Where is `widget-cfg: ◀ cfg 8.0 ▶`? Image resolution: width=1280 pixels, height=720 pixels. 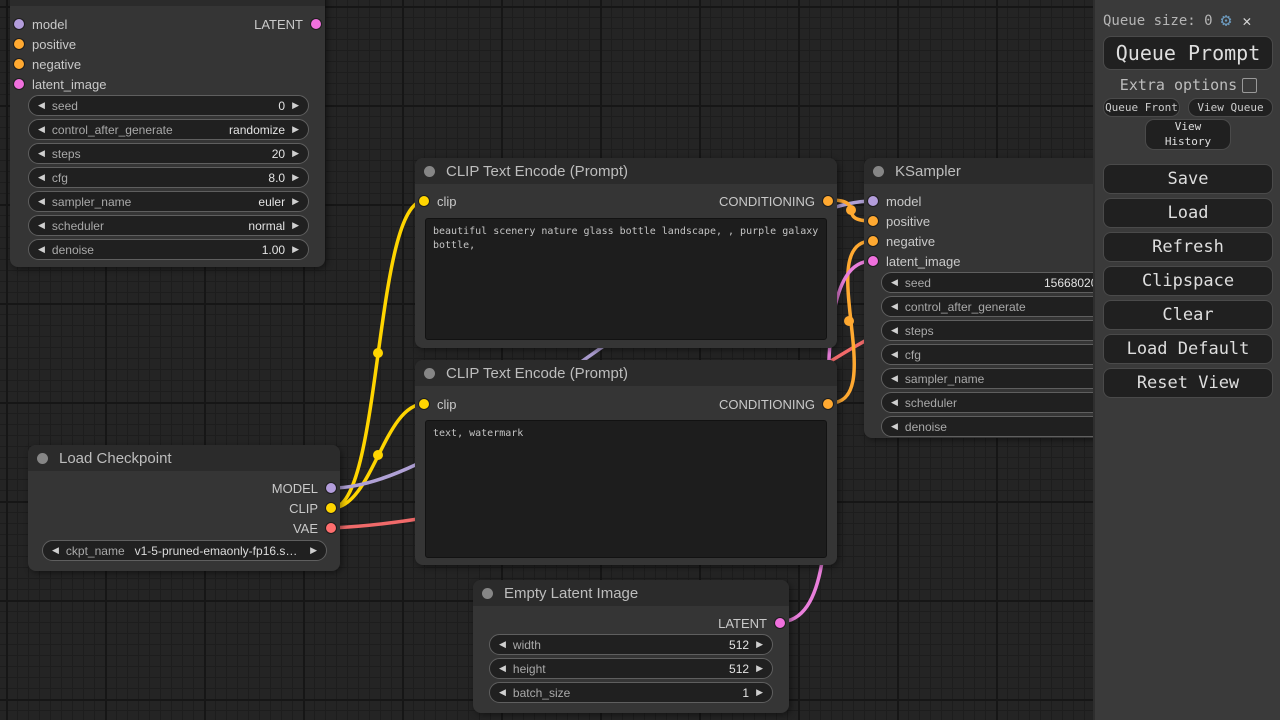 widget-cfg: ◀ cfg 8.0 ▶ is located at coordinates (168, 177).